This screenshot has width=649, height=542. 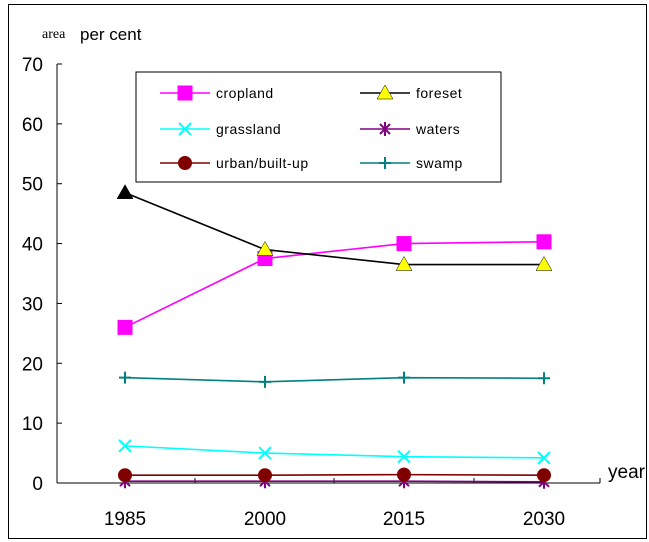 What do you see at coordinates (37, 484) in the screenshot?
I see `y-tick-label: 0` at bounding box center [37, 484].